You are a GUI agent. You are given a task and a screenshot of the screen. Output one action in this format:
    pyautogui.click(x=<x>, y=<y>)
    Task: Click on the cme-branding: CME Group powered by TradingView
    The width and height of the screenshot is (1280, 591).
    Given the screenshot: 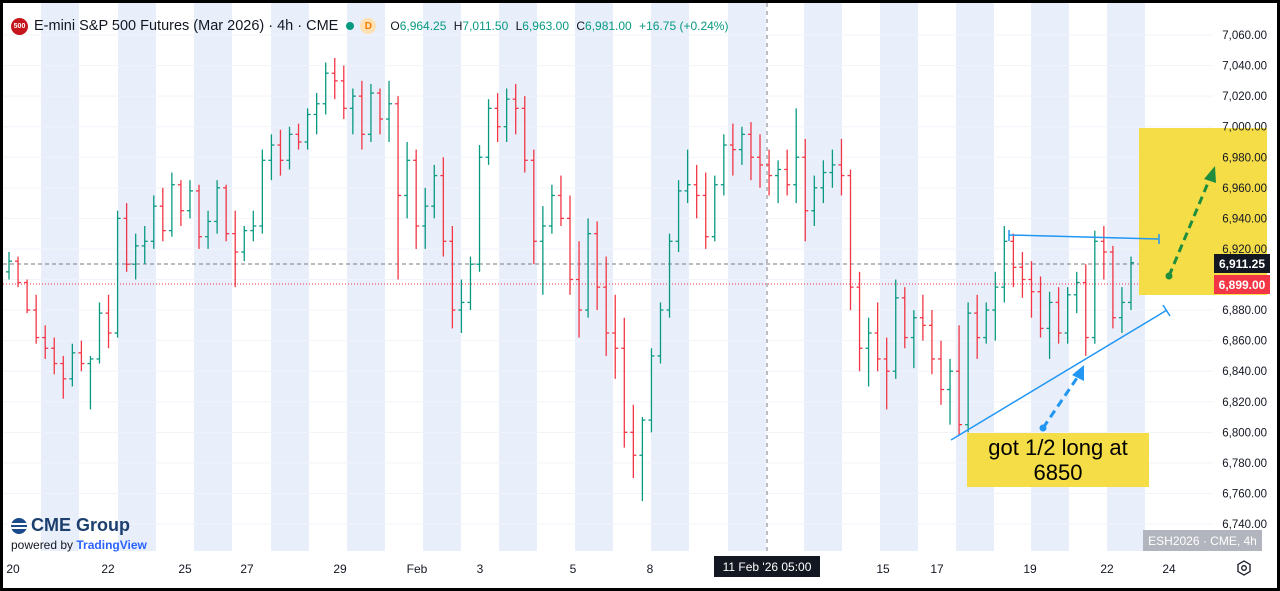 What is the action you would take?
    pyautogui.click(x=79, y=533)
    